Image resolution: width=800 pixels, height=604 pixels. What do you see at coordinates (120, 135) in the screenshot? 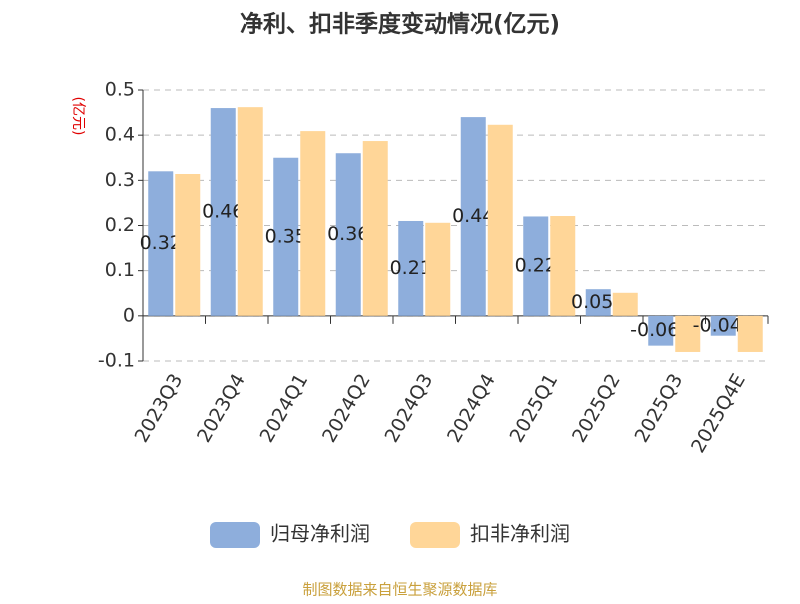
I see `y-tick-label: 0.4` at bounding box center [120, 135].